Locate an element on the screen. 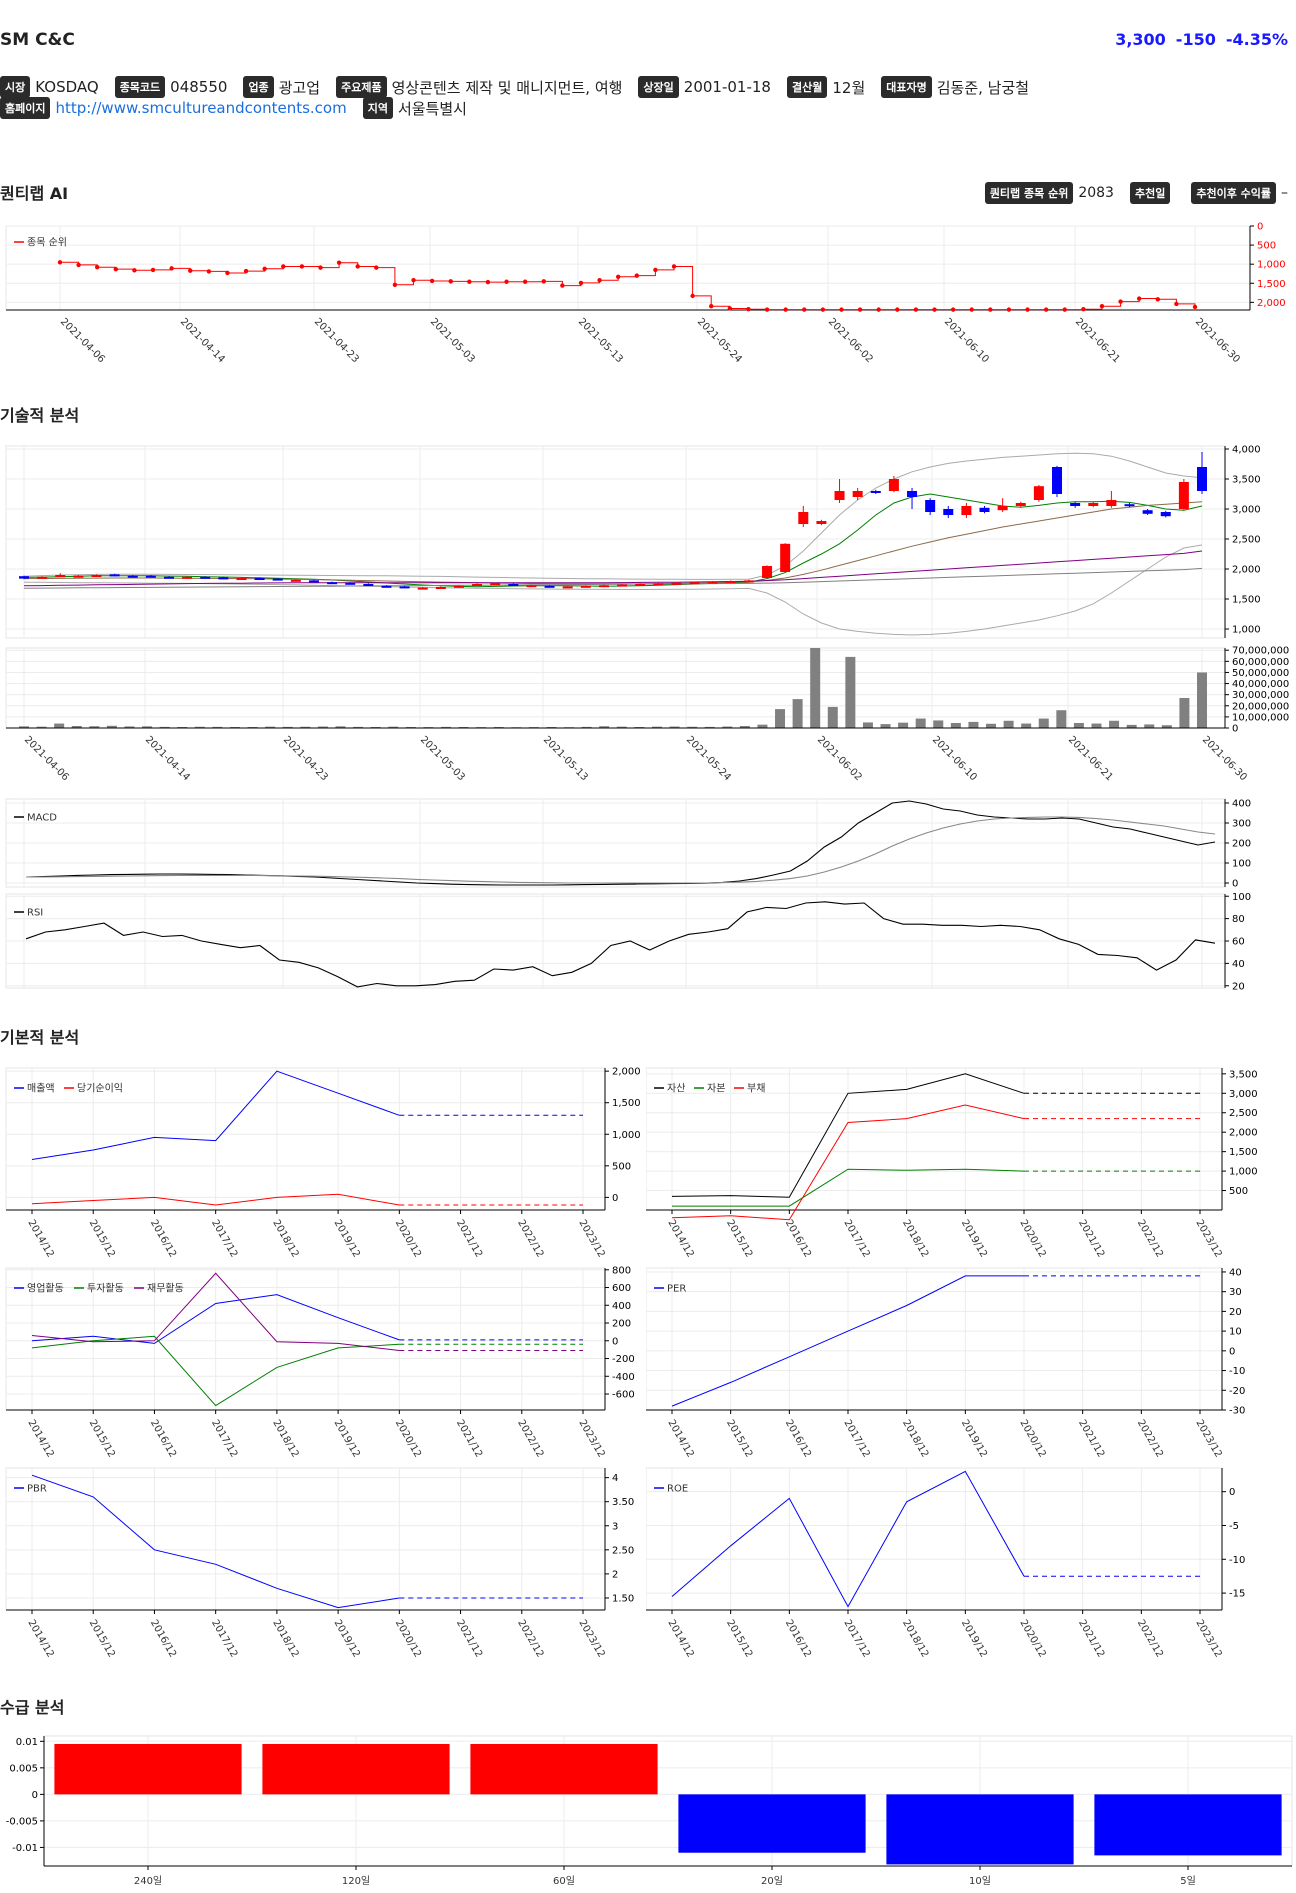 This screenshot has height=1893, width=1296. series-재무활동 is located at coordinates (215, 1311).